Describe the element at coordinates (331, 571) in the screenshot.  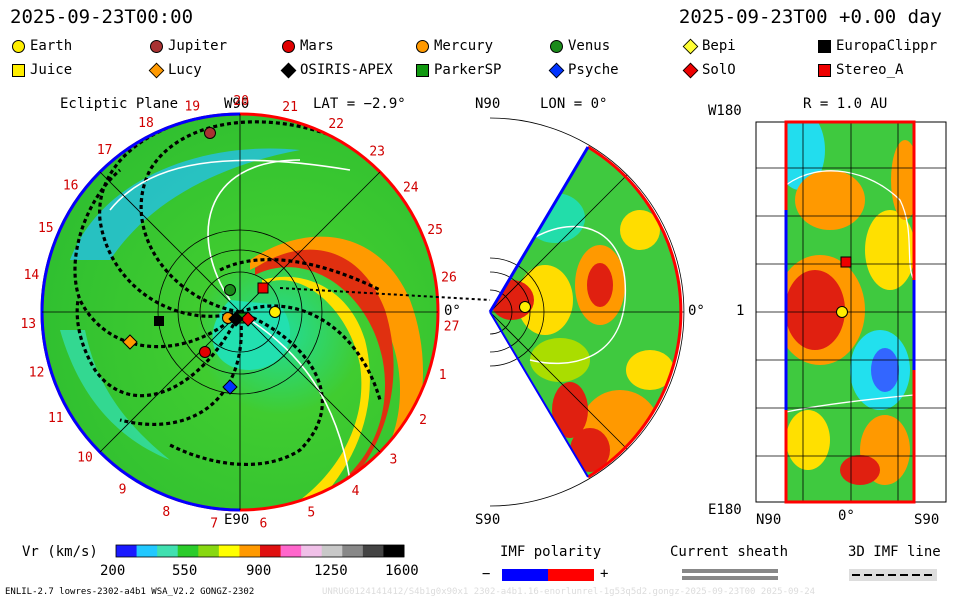
I see `colorbar-tick: 1250` at that location.